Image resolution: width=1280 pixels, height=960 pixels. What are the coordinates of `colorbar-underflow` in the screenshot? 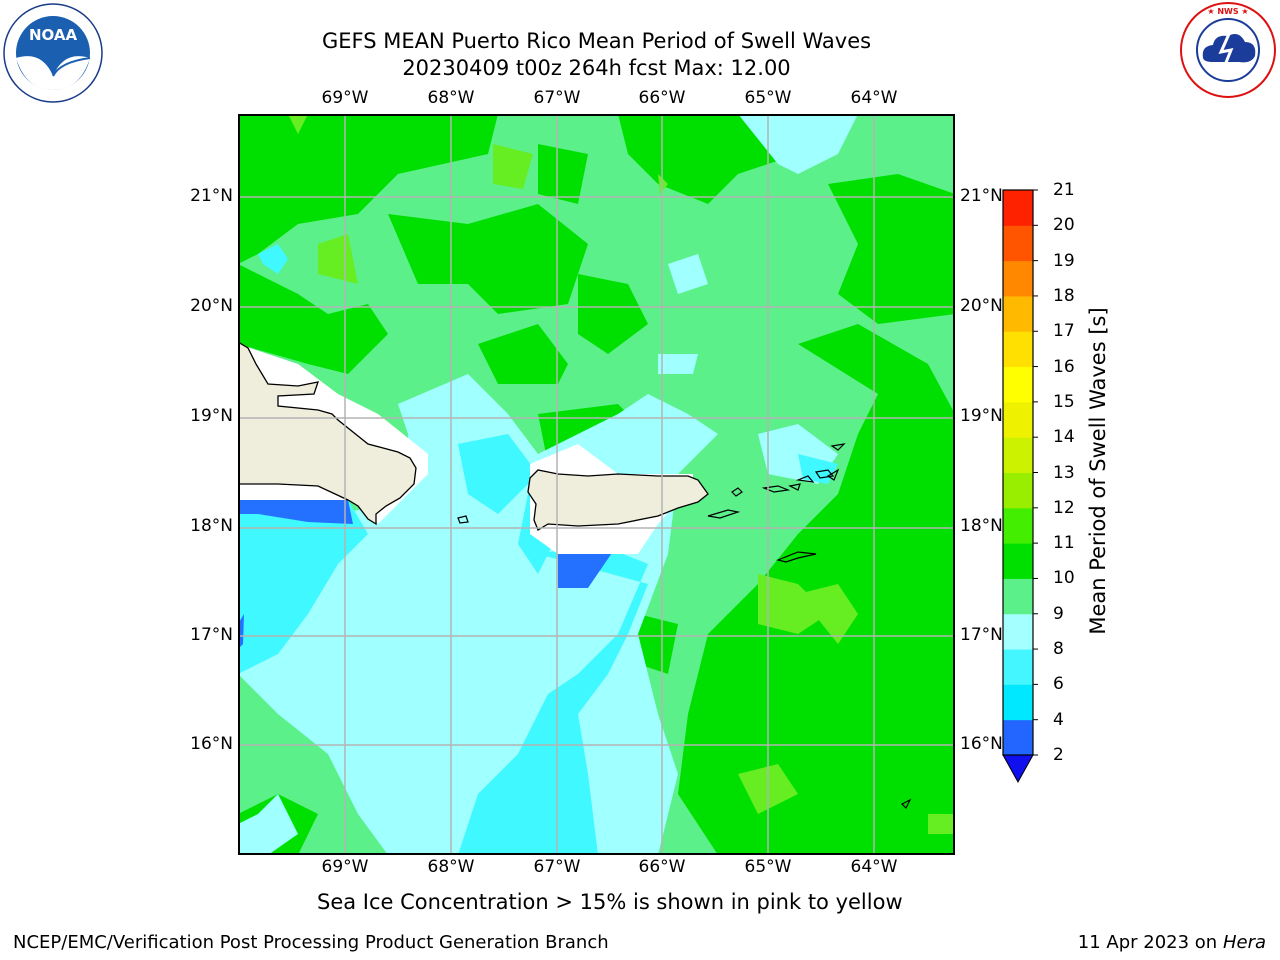 It's located at (1018, 769).